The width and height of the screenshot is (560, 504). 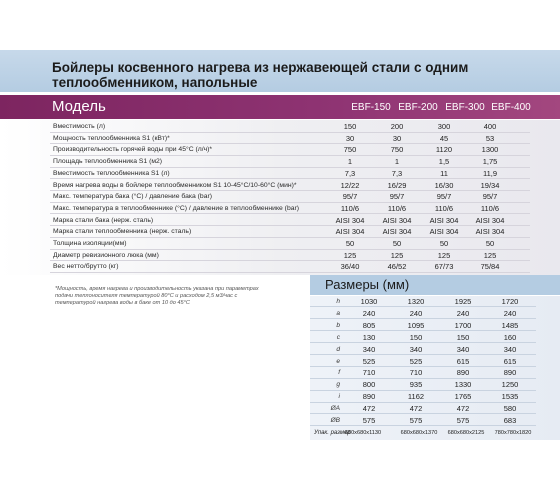 I want to click on size-value: 1535, so click(x=510, y=397).